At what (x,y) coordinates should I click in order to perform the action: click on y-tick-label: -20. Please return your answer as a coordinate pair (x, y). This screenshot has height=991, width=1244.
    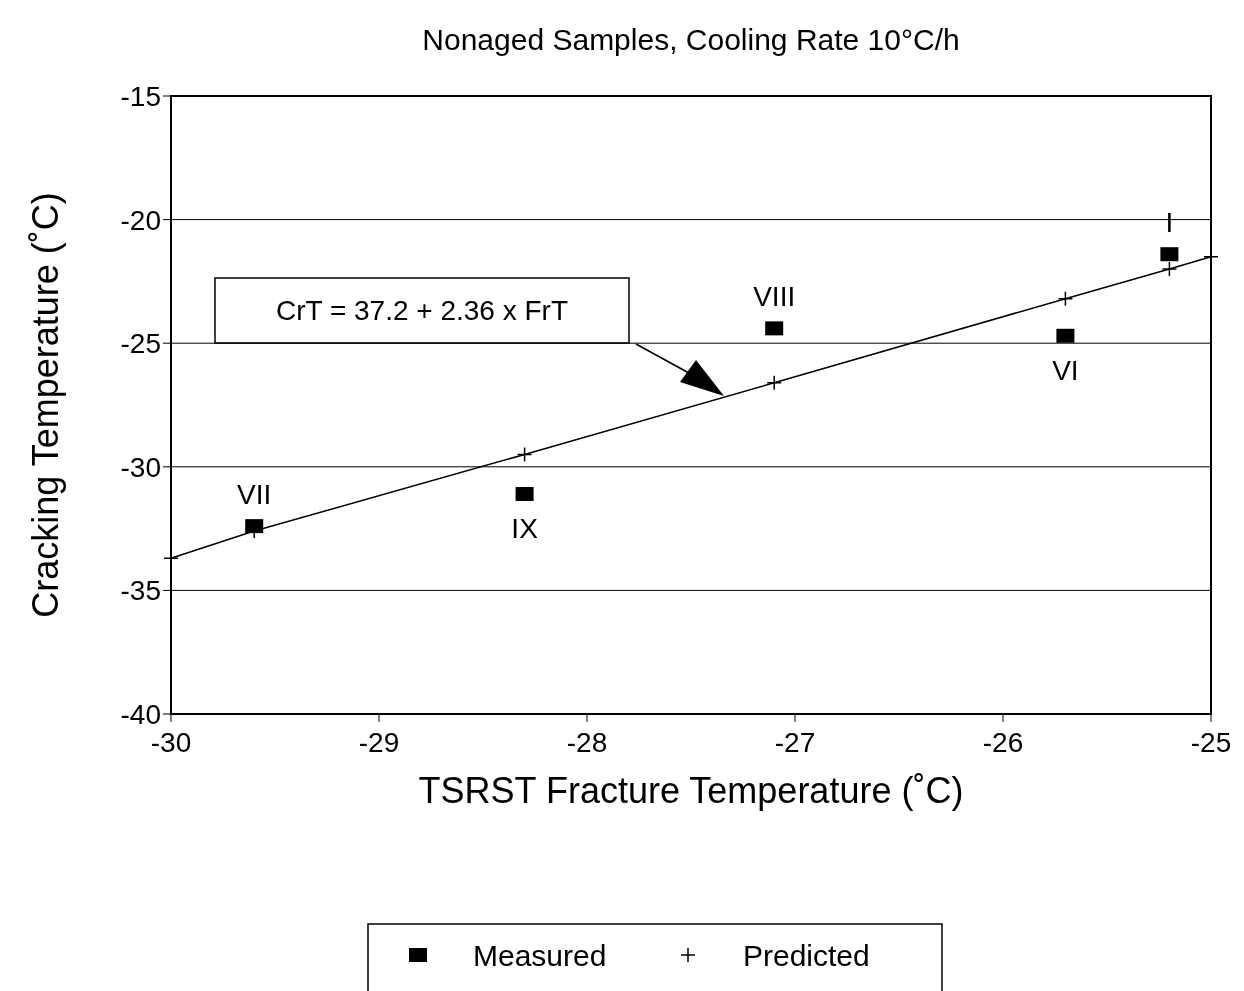
    Looking at the image, I should click on (140, 220).